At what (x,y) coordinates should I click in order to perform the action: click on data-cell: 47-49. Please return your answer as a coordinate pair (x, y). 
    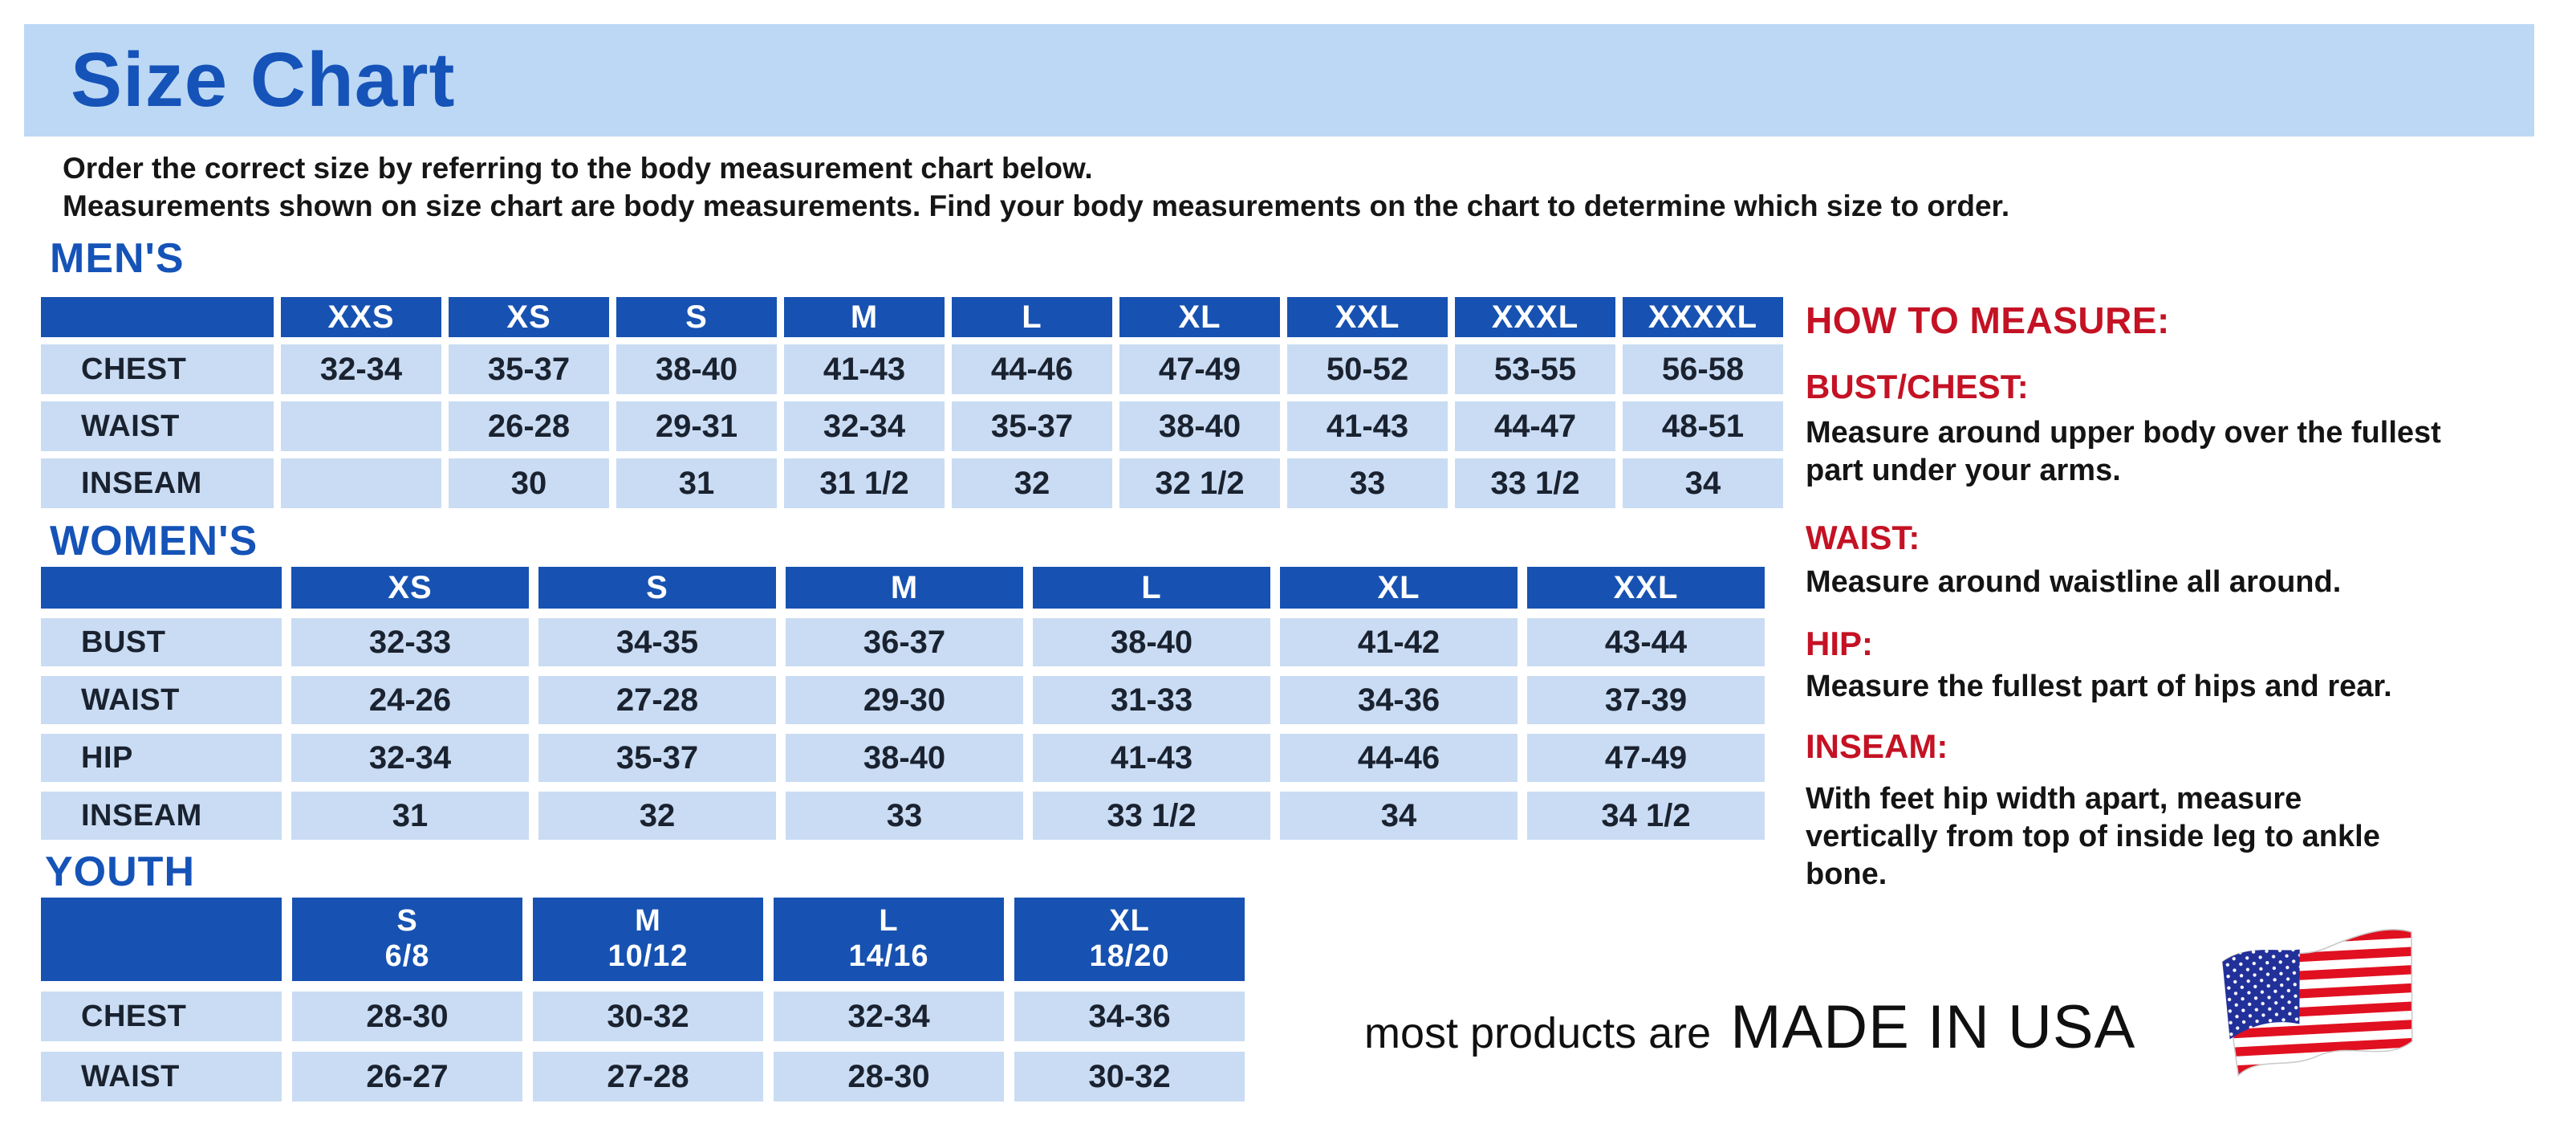
    Looking at the image, I should click on (1646, 758).